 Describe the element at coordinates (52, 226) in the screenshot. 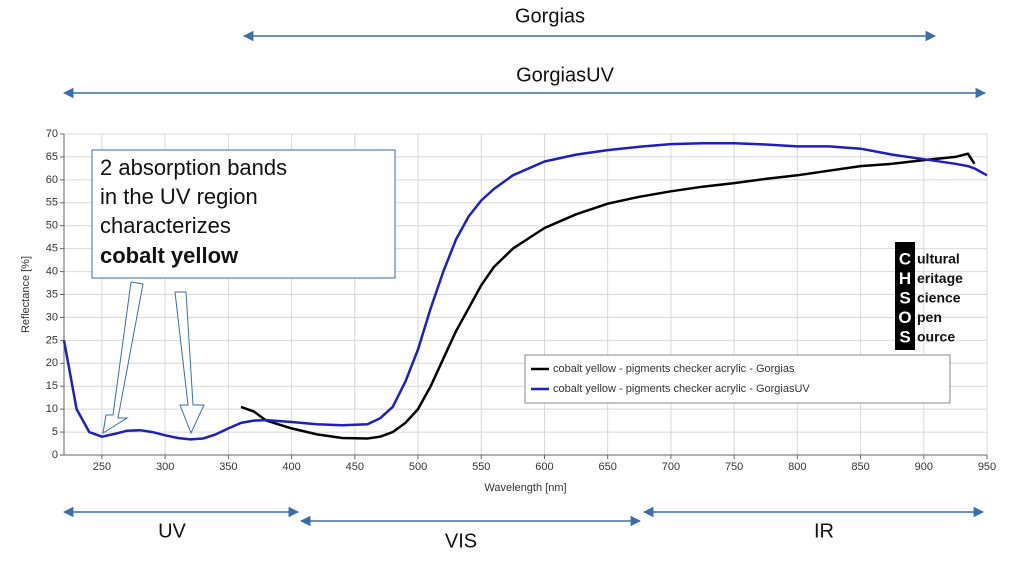

I see `y-tick-label: 50` at that location.